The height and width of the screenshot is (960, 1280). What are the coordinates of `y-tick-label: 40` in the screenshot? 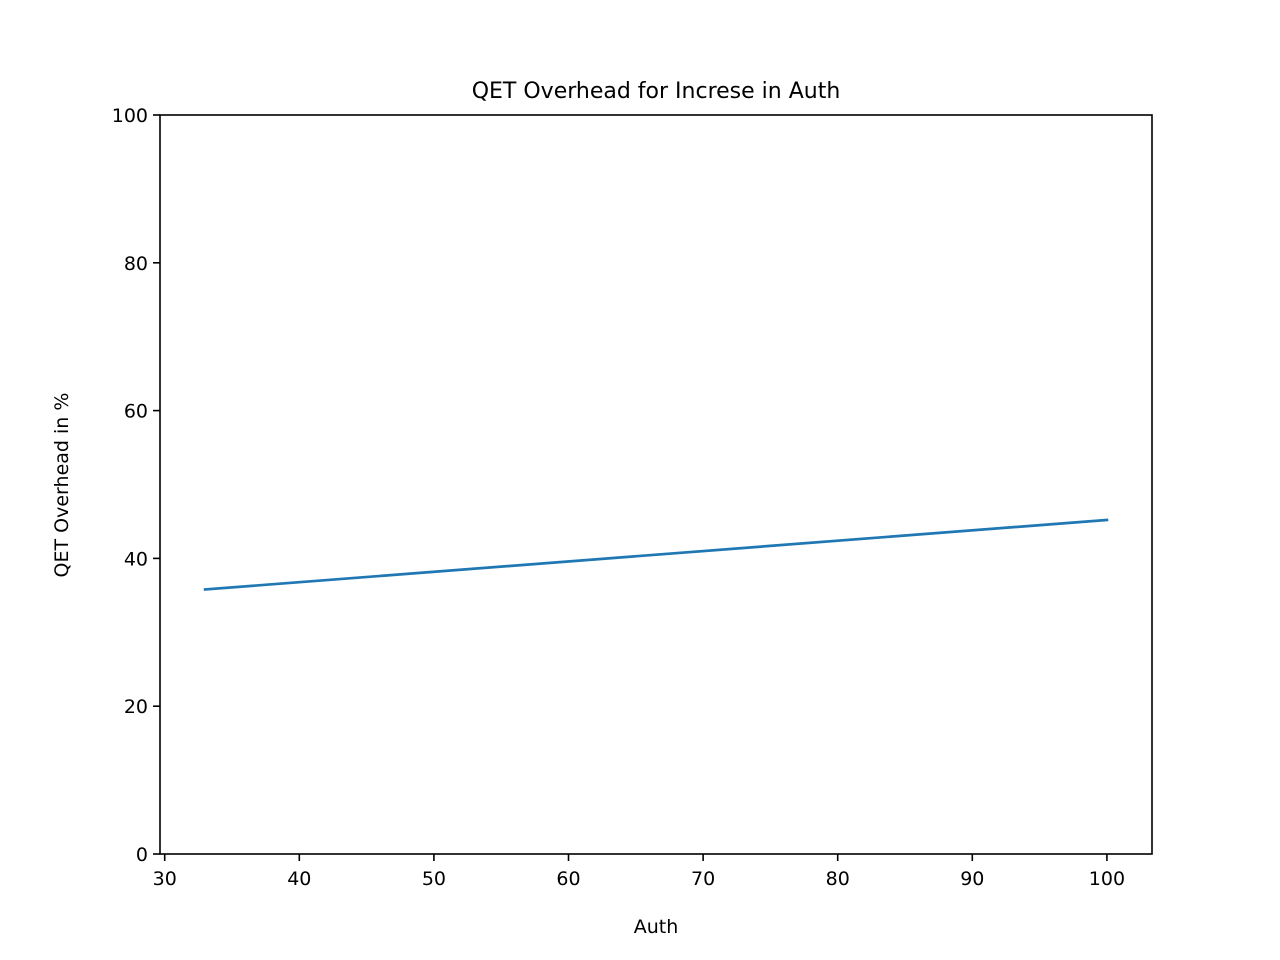 It's located at (136, 559).